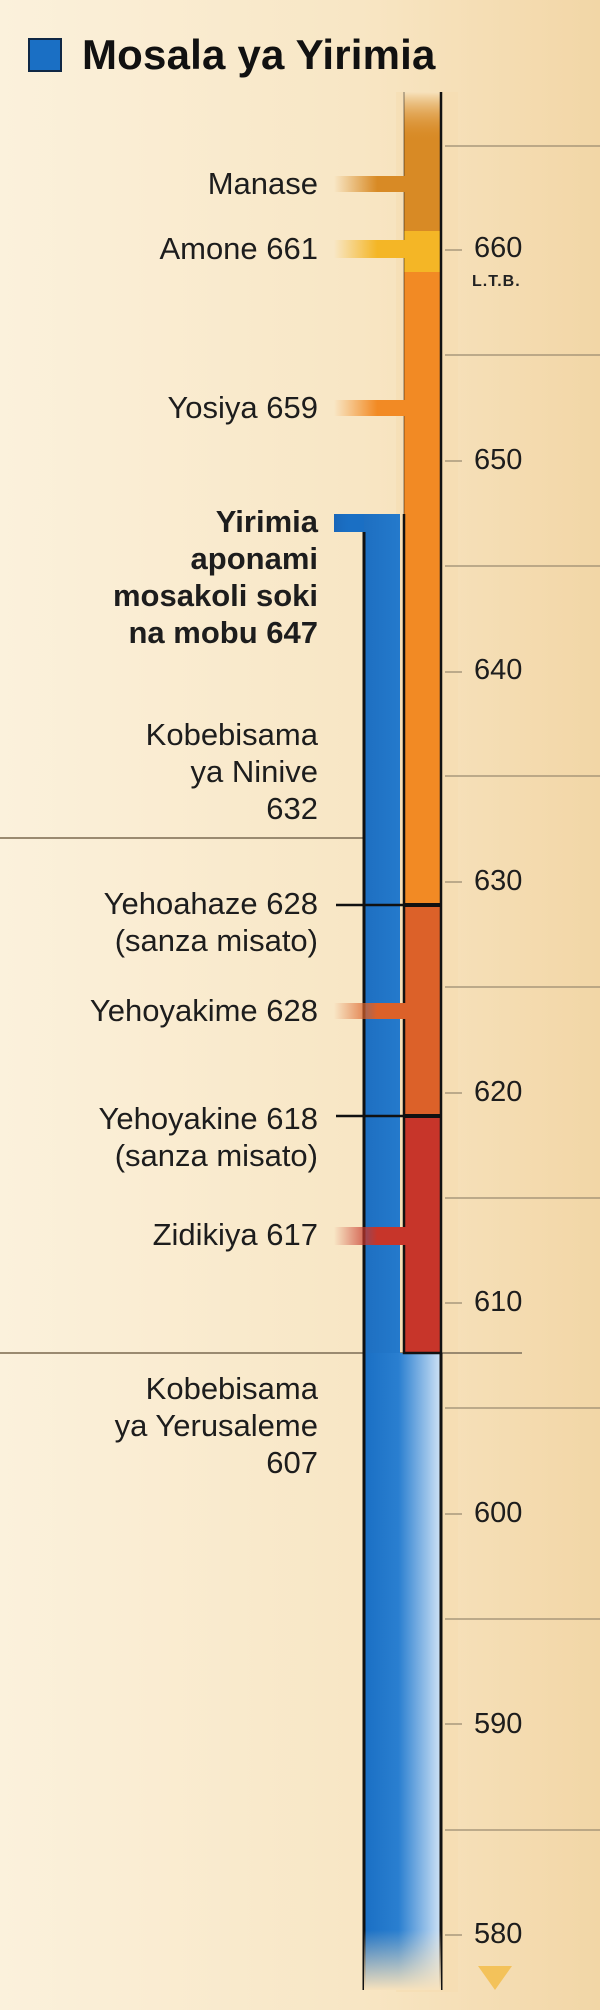  Describe the element at coordinates (262, 183) in the screenshot. I see `label-manase: Manase` at that location.